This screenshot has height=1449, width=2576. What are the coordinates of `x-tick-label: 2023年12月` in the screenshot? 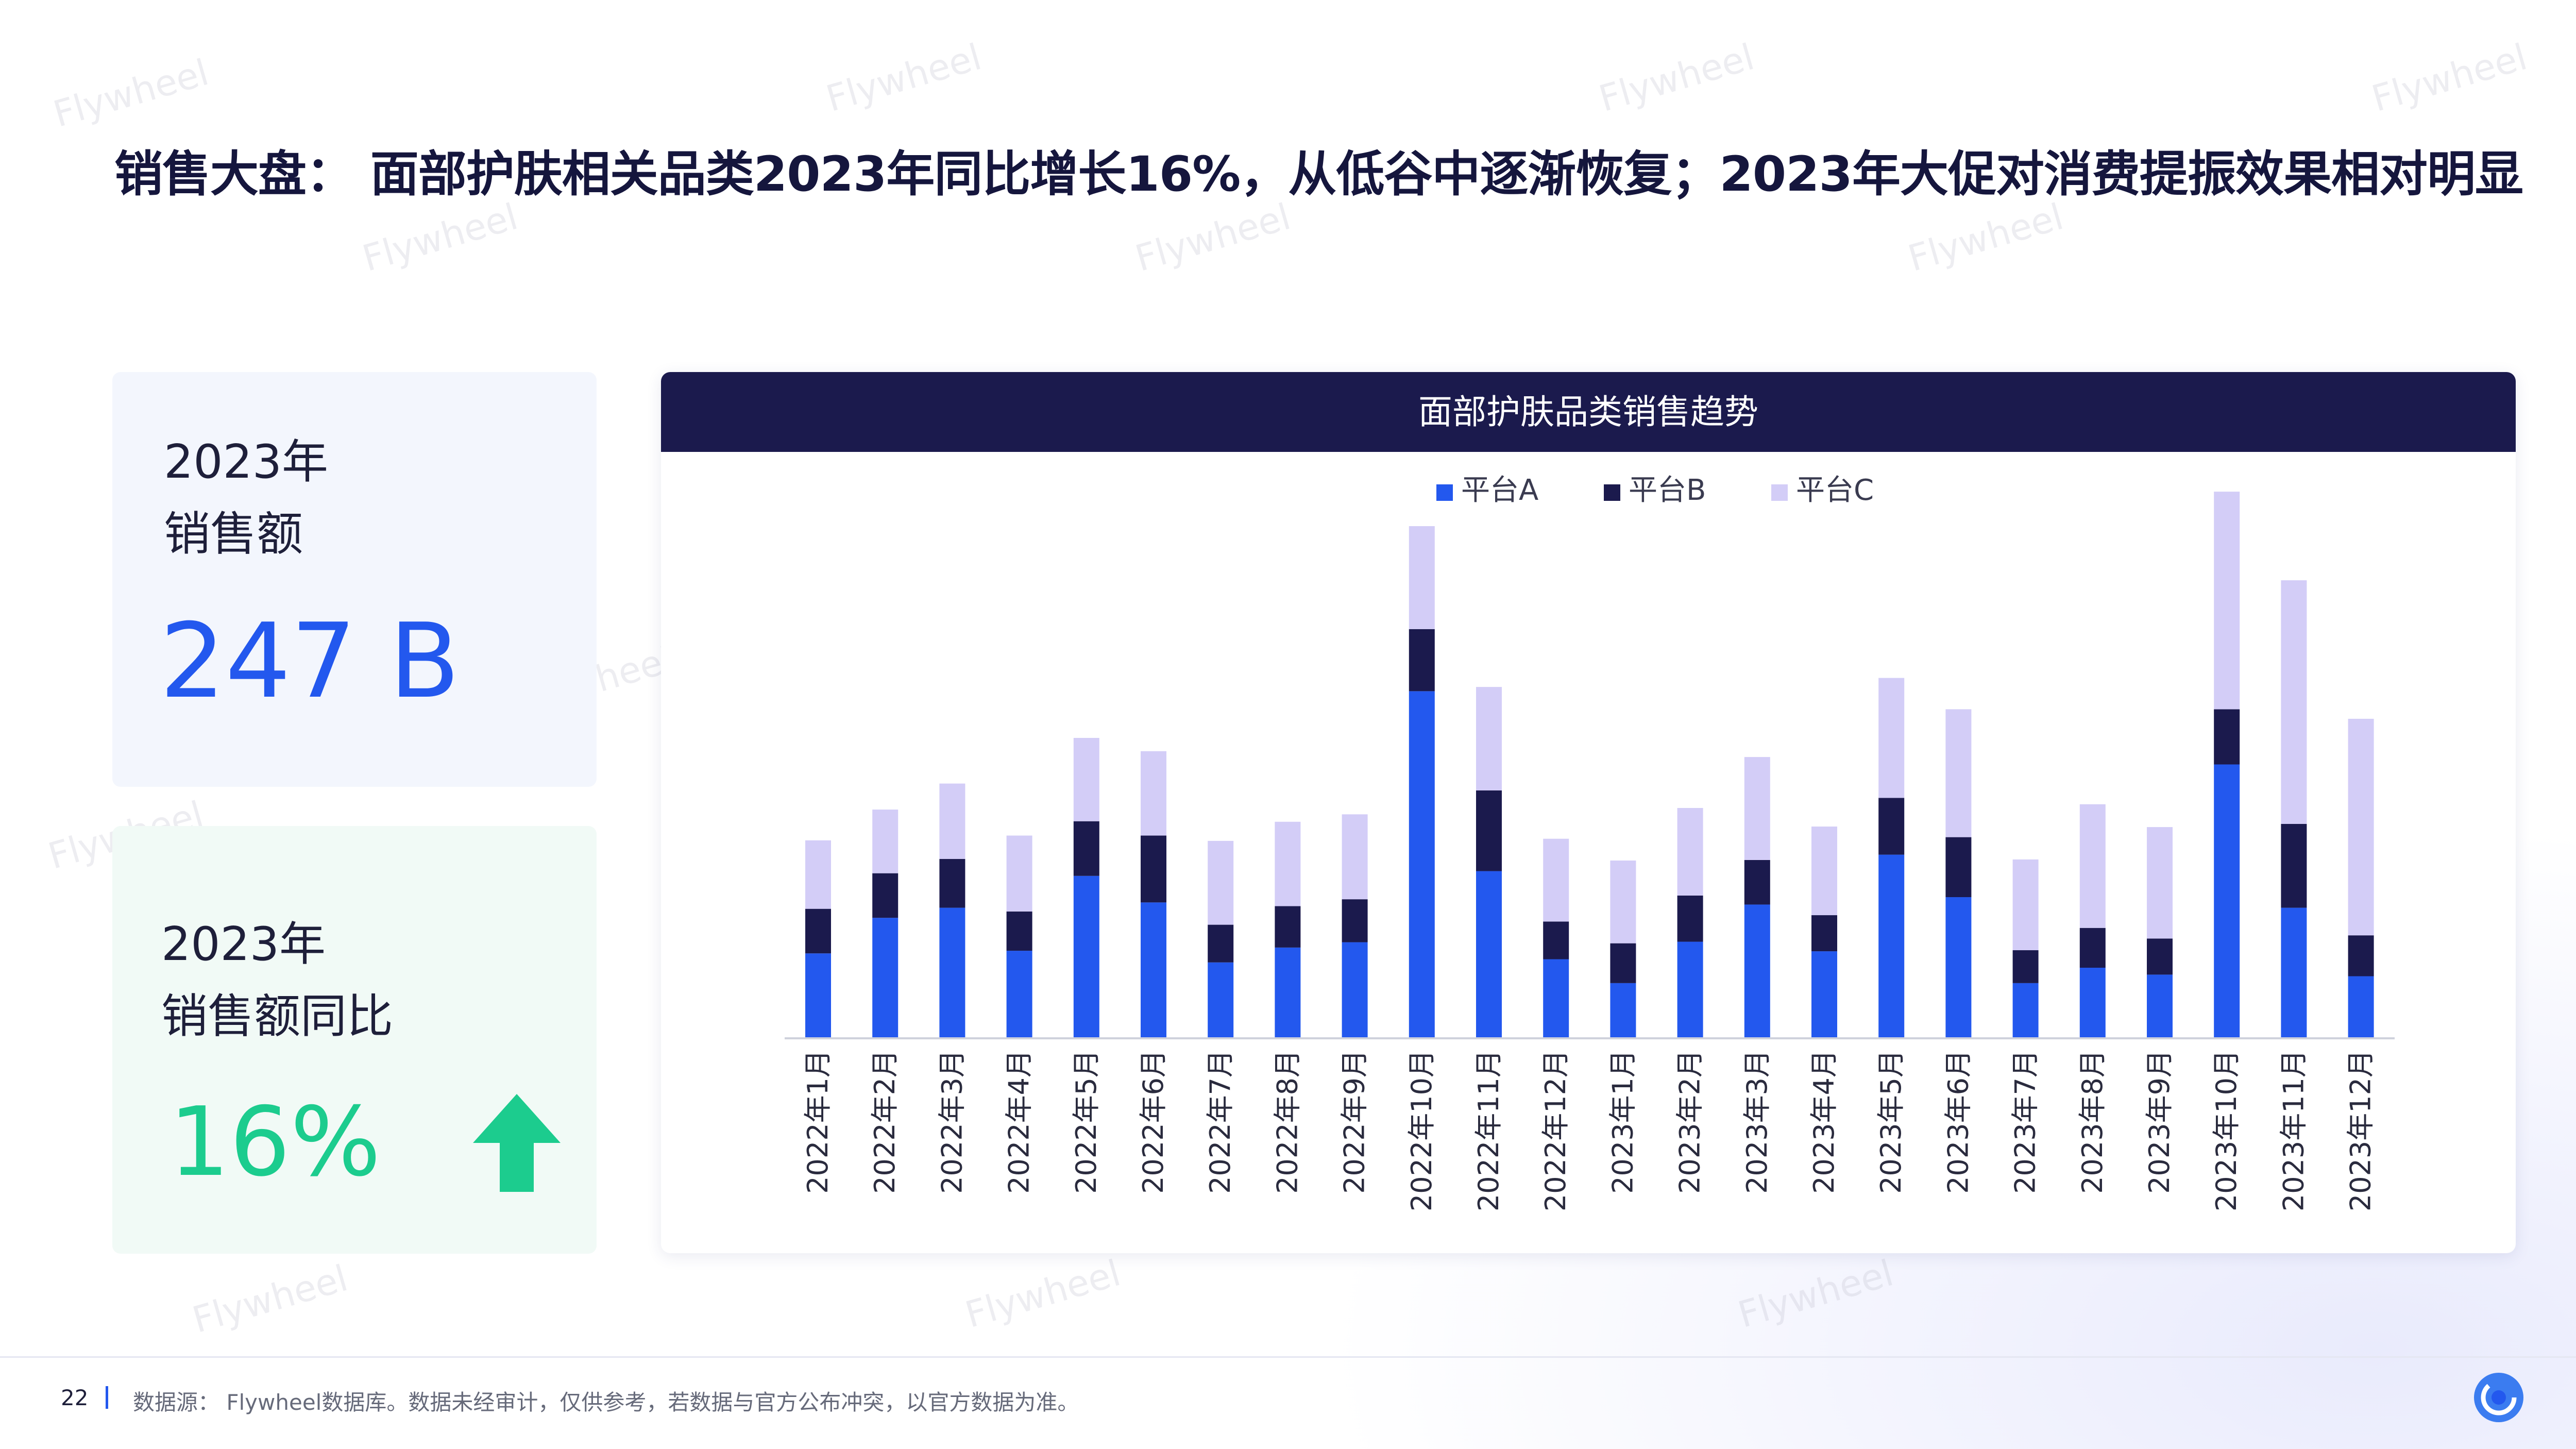 It's located at (2361, 1130).